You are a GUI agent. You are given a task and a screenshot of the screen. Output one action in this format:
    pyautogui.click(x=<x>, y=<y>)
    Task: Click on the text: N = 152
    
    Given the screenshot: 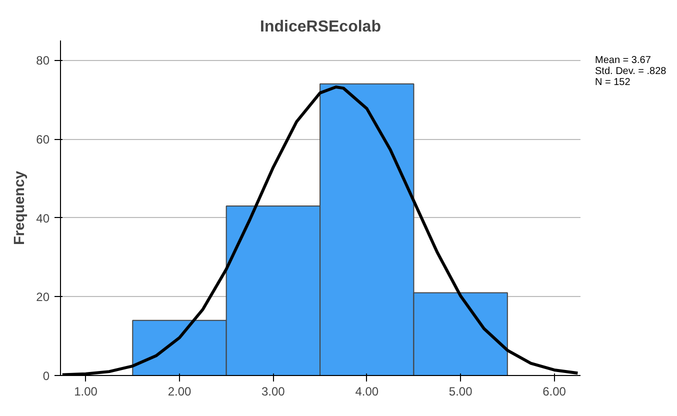 What is the action you would take?
    pyautogui.click(x=612, y=82)
    